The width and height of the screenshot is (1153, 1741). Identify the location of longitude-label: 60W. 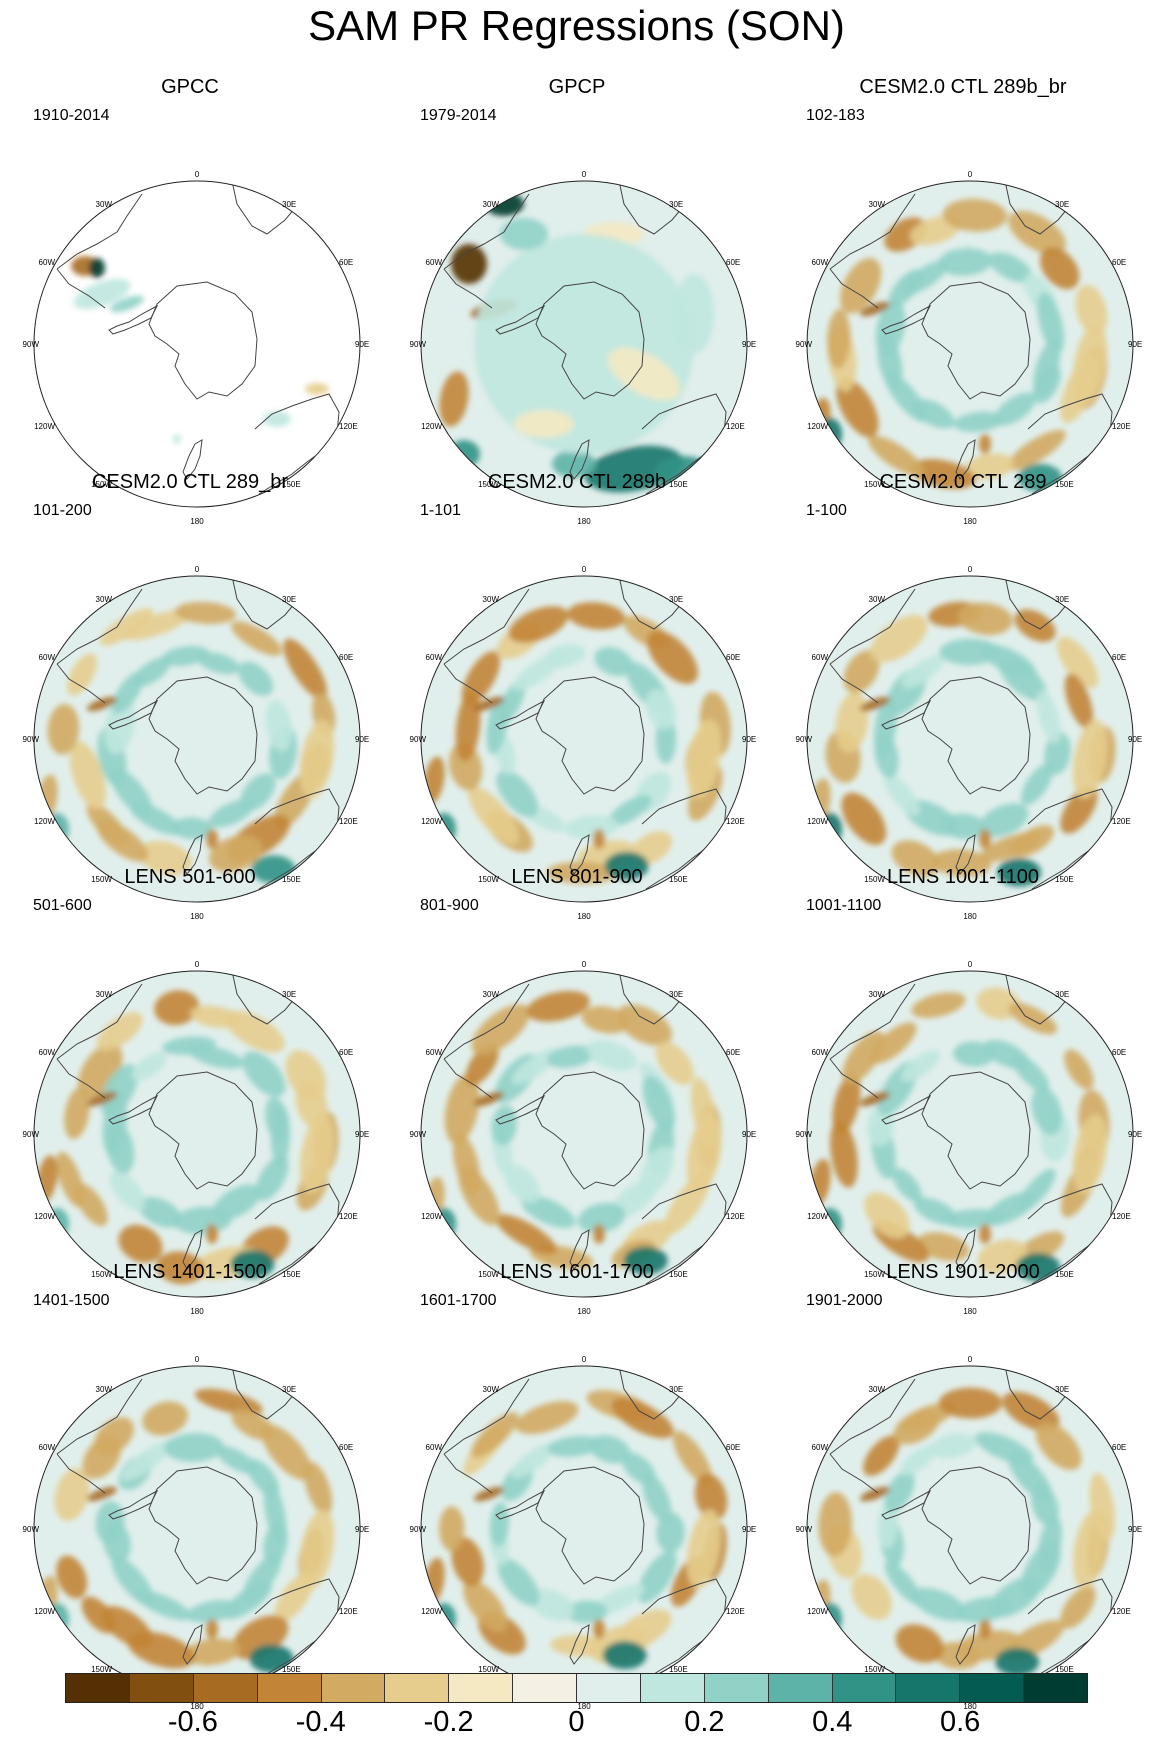
(47, 657).